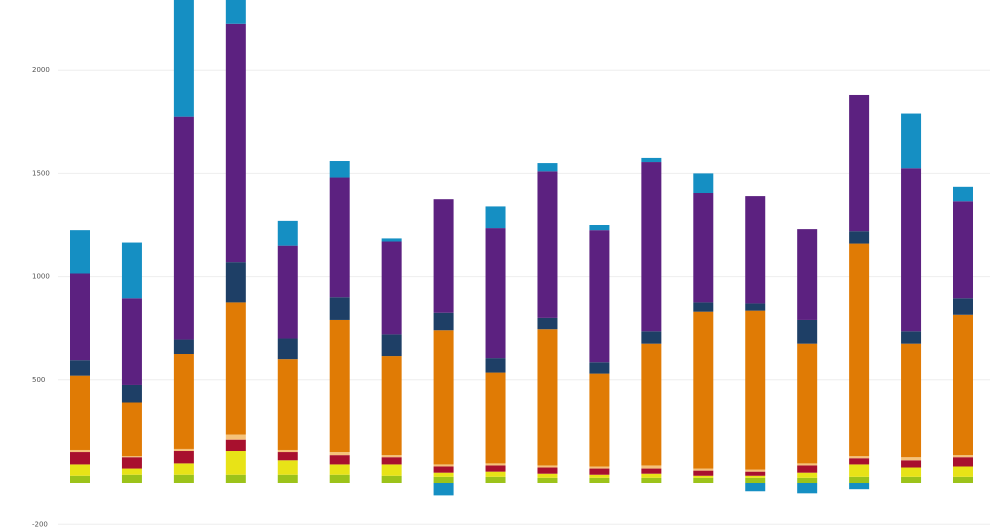 This screenshot has width=1008, height=531. Describe the element at coordinates (41, 297) in the screenshot. I see `y-axis-ticks: 2500200015001000500-200` at that location.